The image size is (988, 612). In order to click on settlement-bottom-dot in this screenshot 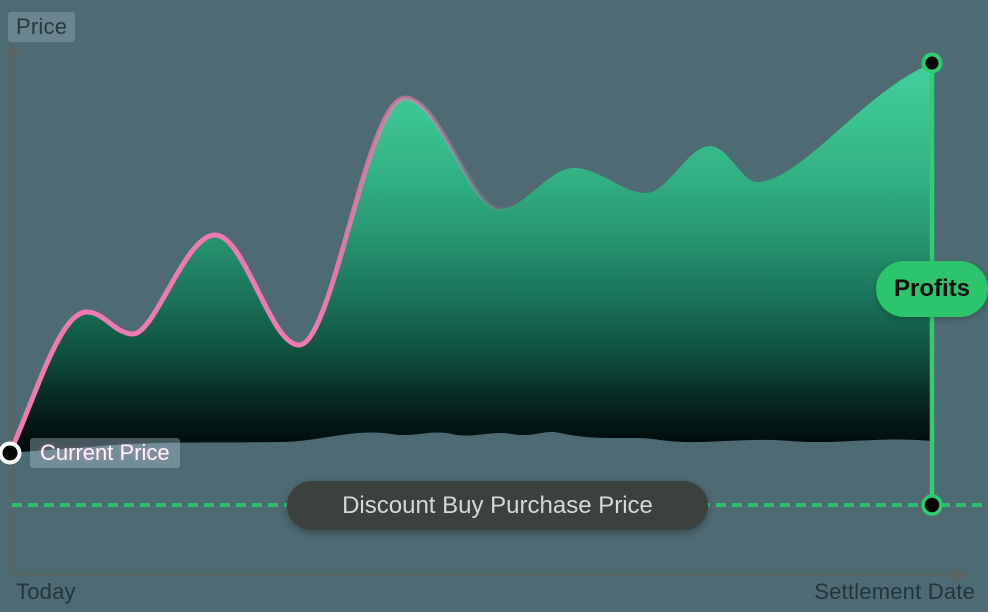, I will do `click(932, 505)`.